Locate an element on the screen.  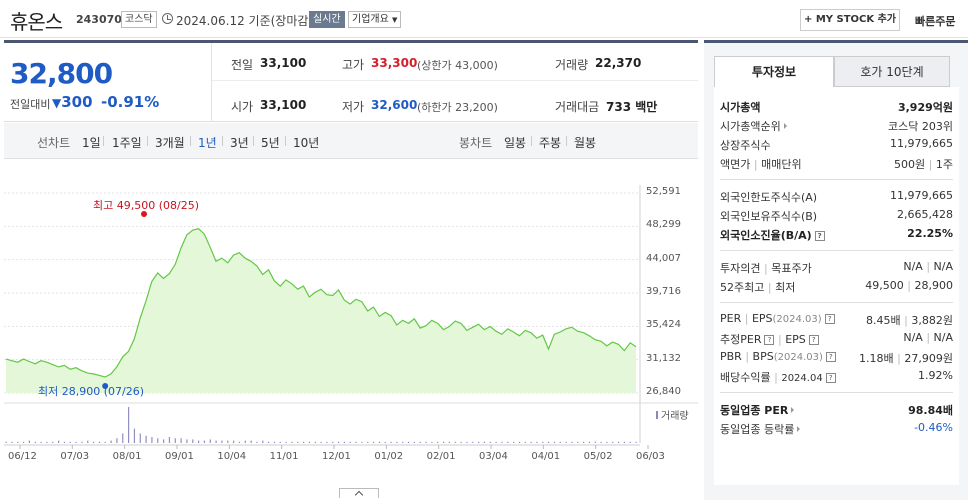
y-tick-label: 26,840 is located at coordinates (663, 391).